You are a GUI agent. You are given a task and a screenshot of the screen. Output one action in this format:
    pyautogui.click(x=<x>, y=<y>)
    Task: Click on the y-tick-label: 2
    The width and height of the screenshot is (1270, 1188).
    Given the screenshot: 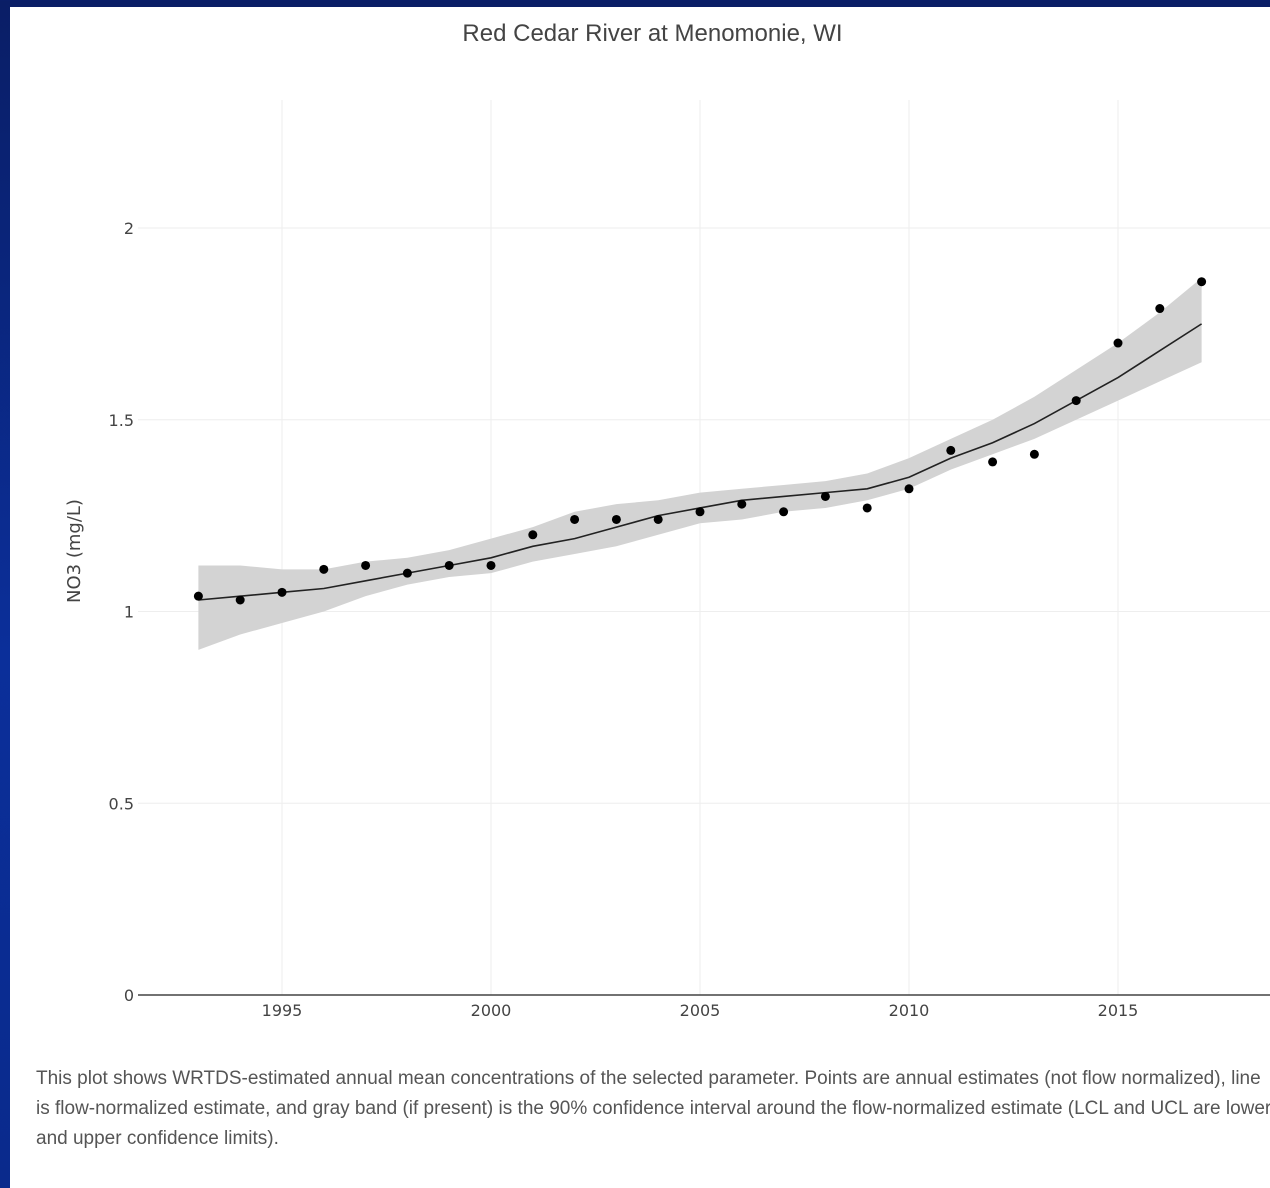 What is the action you would take?
    pyautogui.click(x=129, y=228)
    